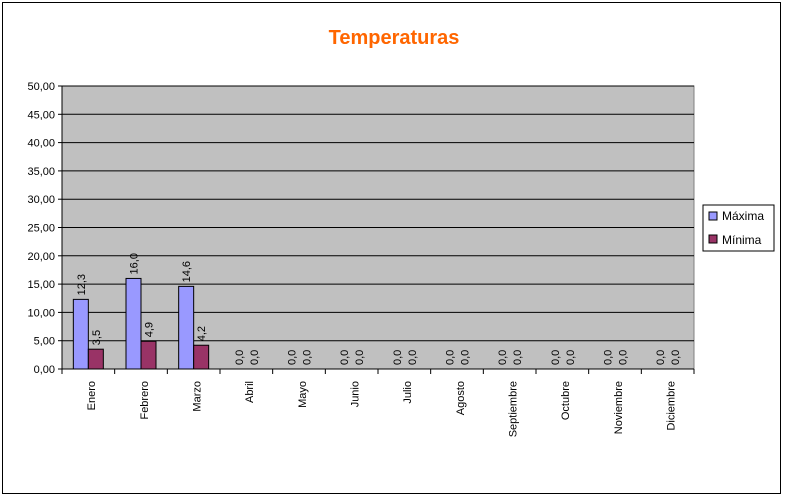  I want to click on data-label: 4,9, so click(150, 329).